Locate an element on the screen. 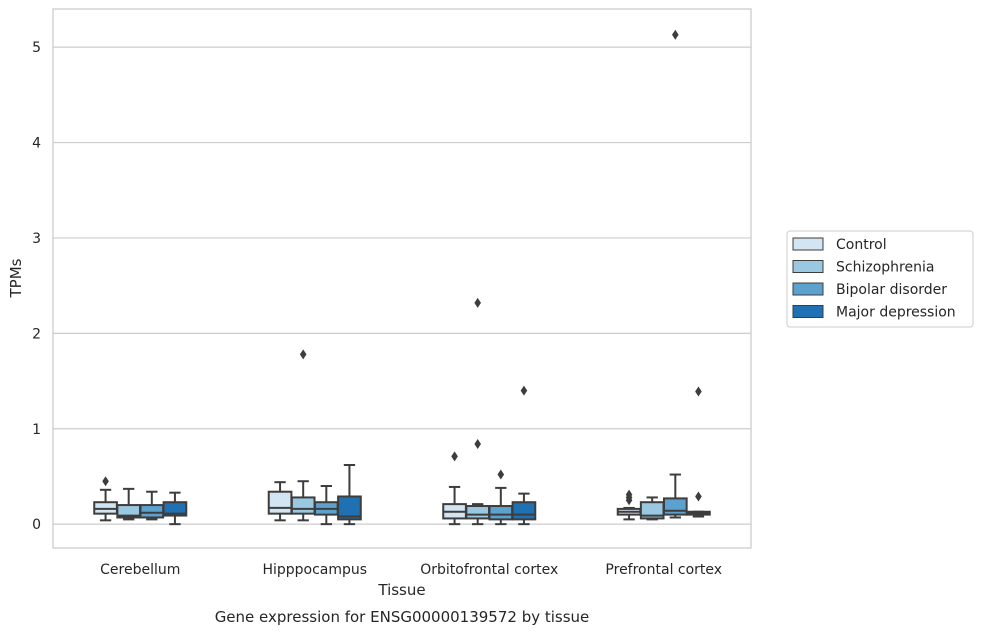  legend-swatch-schizophrenia is located at coordinates (808, 266).